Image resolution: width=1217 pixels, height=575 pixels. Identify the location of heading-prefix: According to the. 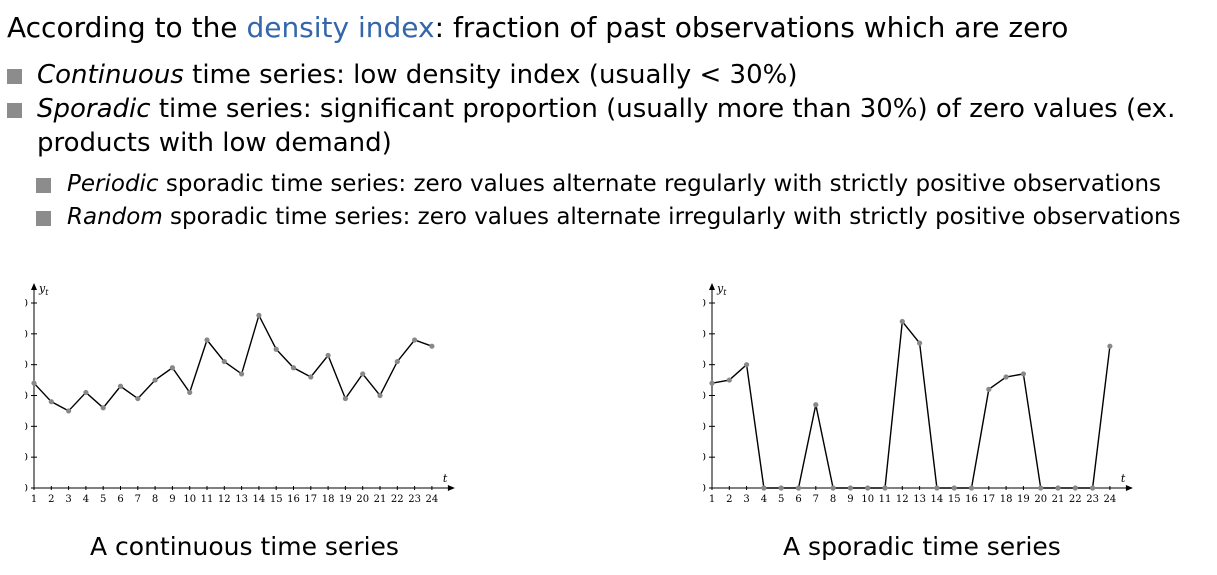
(127, 27).